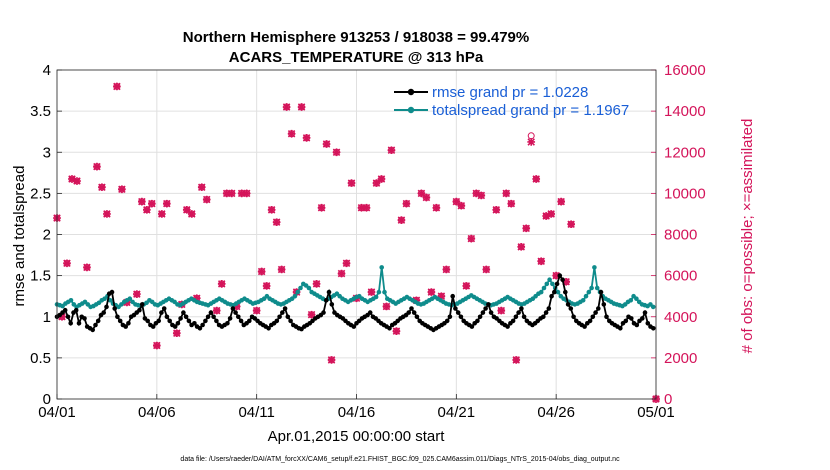 This screenshot has width=830, height=470. Describe the element at coordinates (40, 358) in the screenshot. I see `y-left-tick-label: 0.5` at that location.